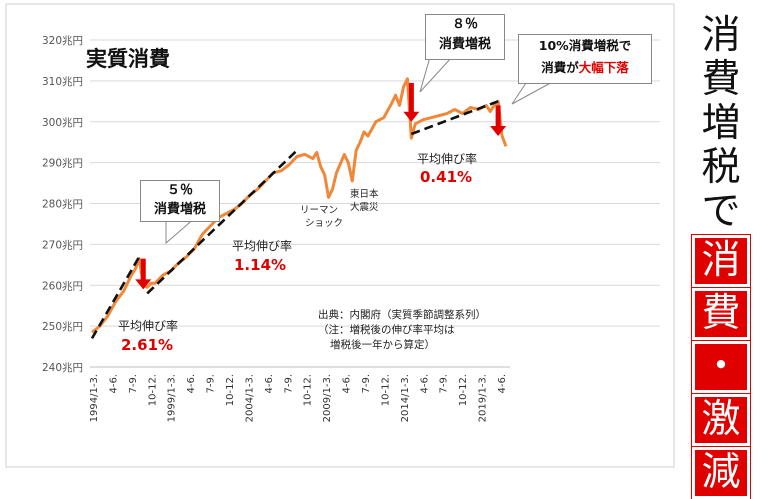 This screenshot has width=768, height=499. Describe the element at coordinates (721, 211) in the screenshot. I see `headline-char-5: で` at that location.